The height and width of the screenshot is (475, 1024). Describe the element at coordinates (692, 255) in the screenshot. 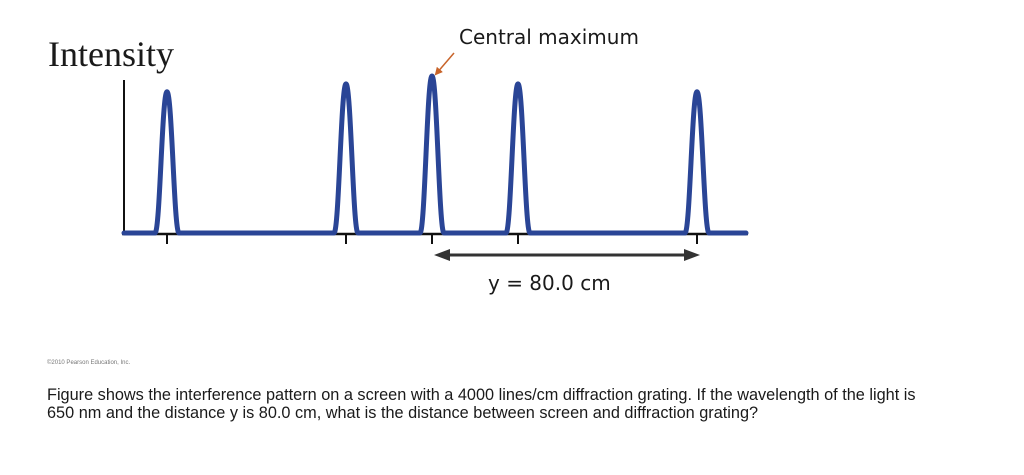

I see `distance-arrow-right-head` at that location.